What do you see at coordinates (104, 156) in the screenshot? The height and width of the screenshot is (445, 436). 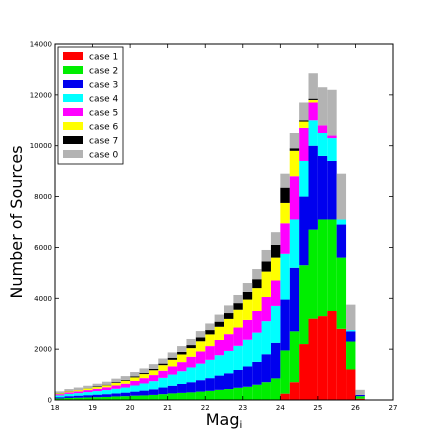 I see `legend-label-case-0: case 0` at bounding box center [104, 156].